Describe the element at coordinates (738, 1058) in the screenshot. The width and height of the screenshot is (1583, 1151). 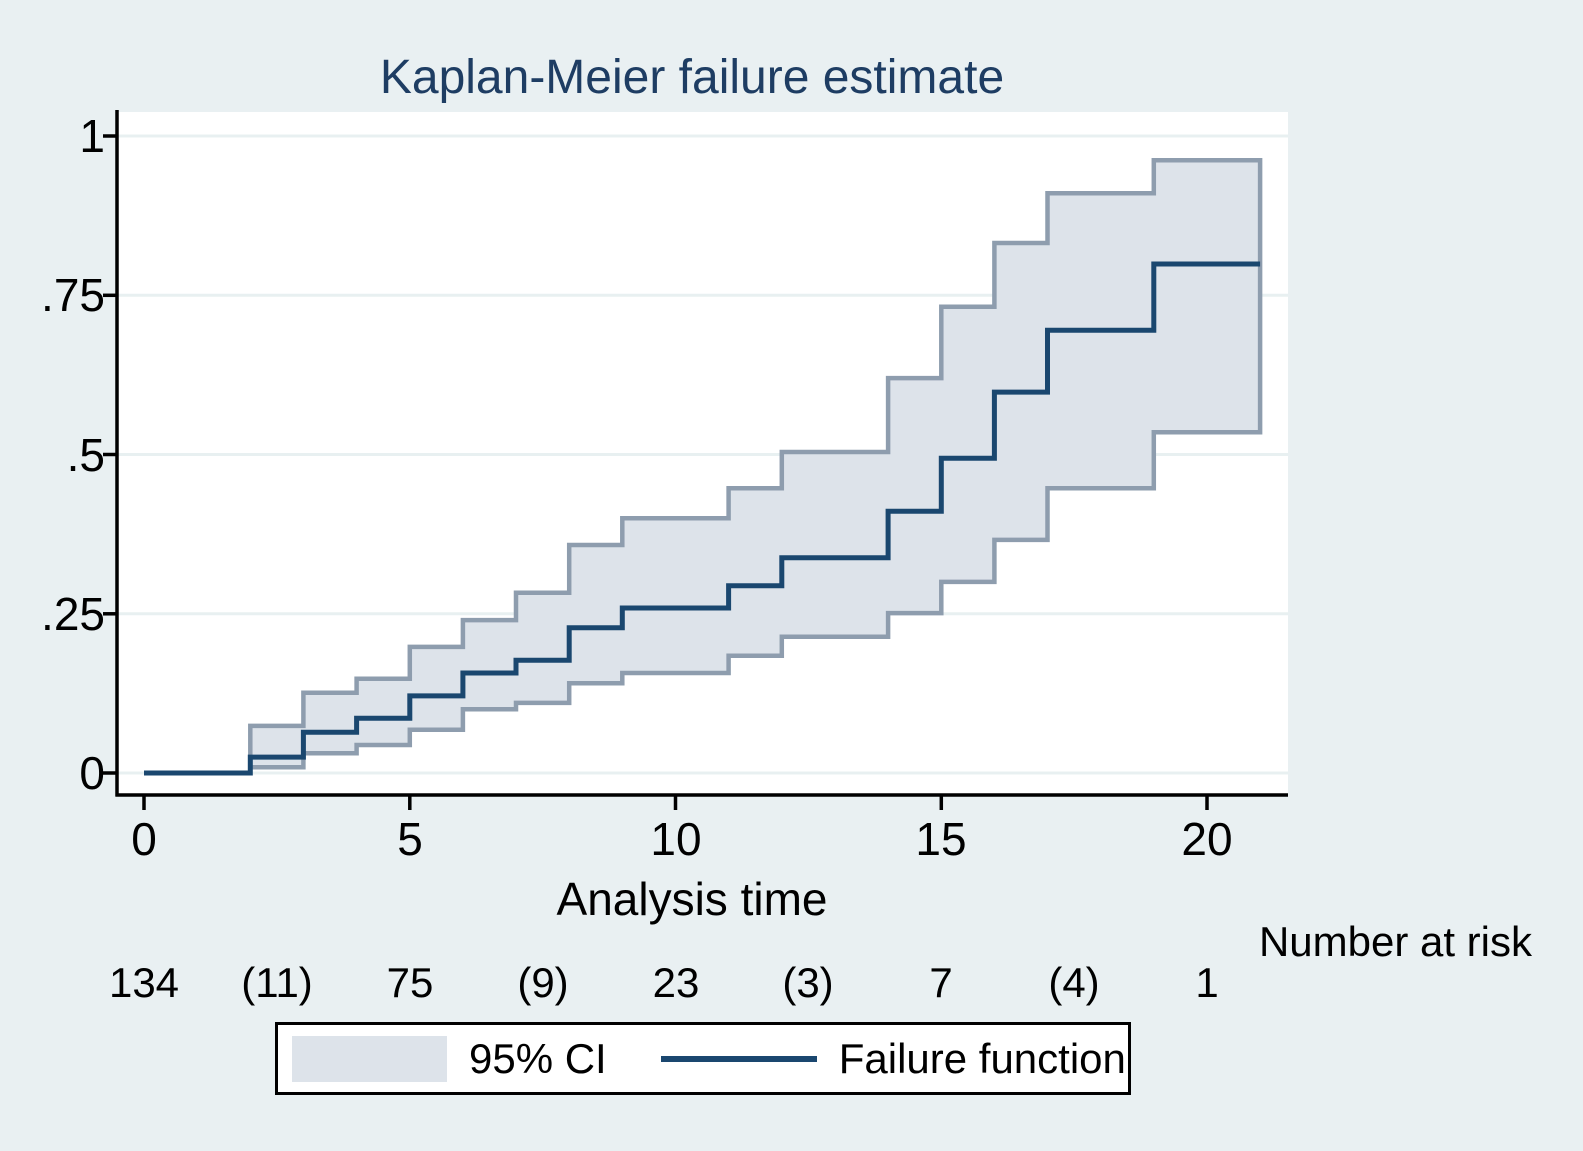
I see `failure-line-sample-icon` at that location.